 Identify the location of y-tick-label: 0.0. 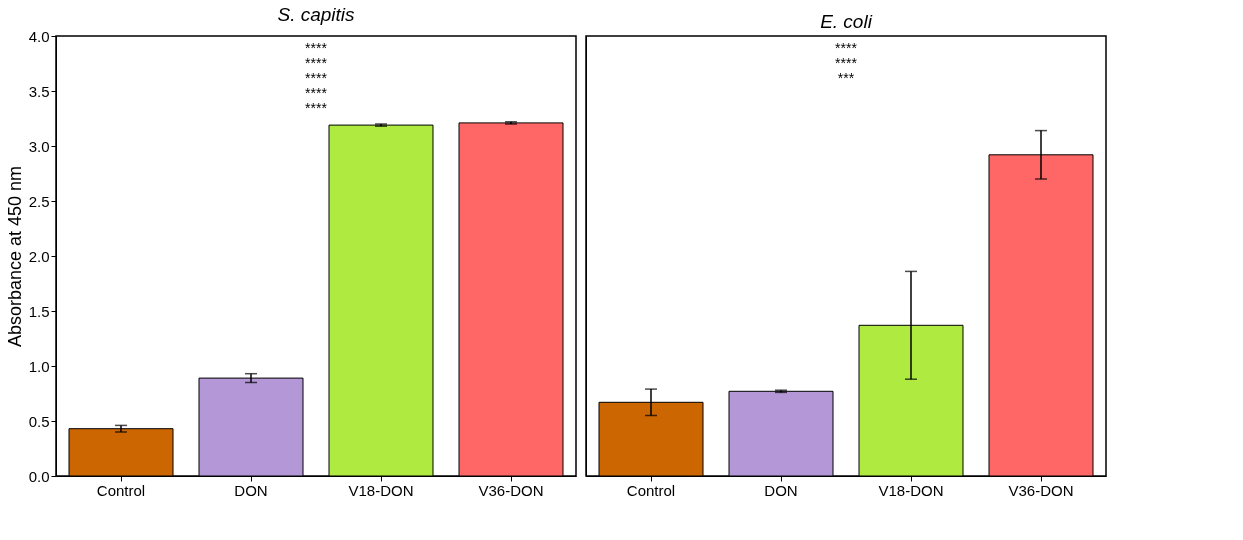
(39, 476).